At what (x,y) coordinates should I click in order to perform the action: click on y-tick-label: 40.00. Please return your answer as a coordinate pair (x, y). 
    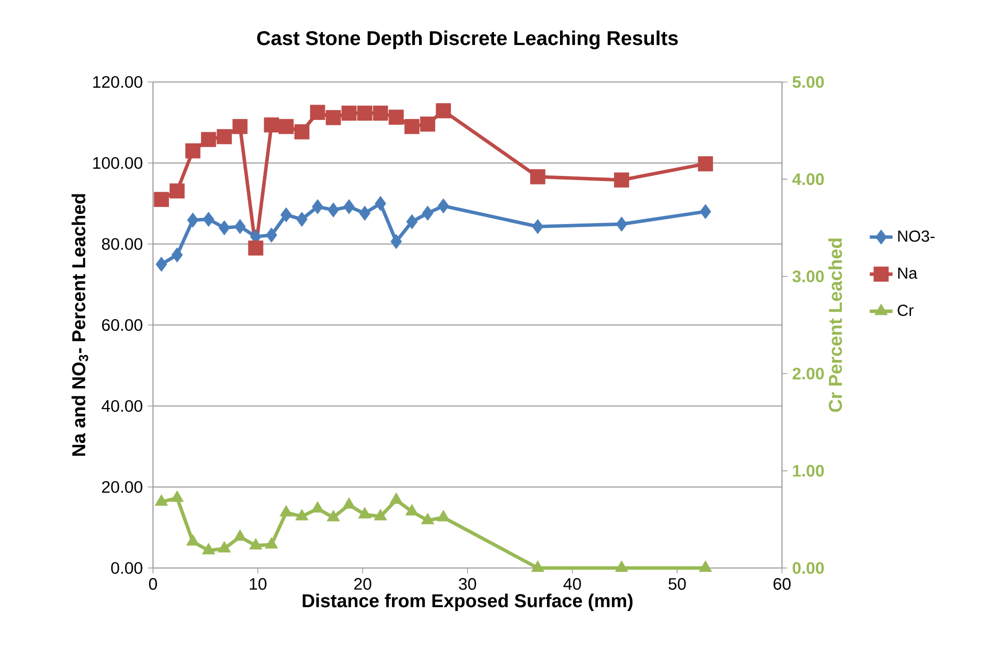
    Looking at the image, I should click on (122, 406).